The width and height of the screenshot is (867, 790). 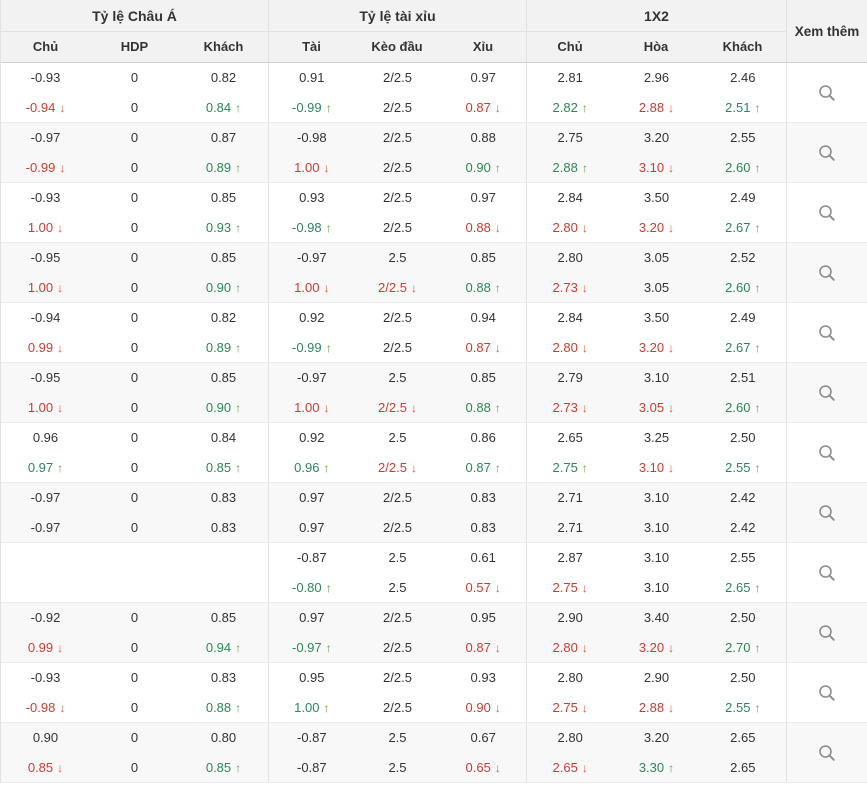 What do you see at coordinates (45, 108) in the screenshot?
I see `odds-cell: -0.94 ↓` at bounding box center [45, 108].